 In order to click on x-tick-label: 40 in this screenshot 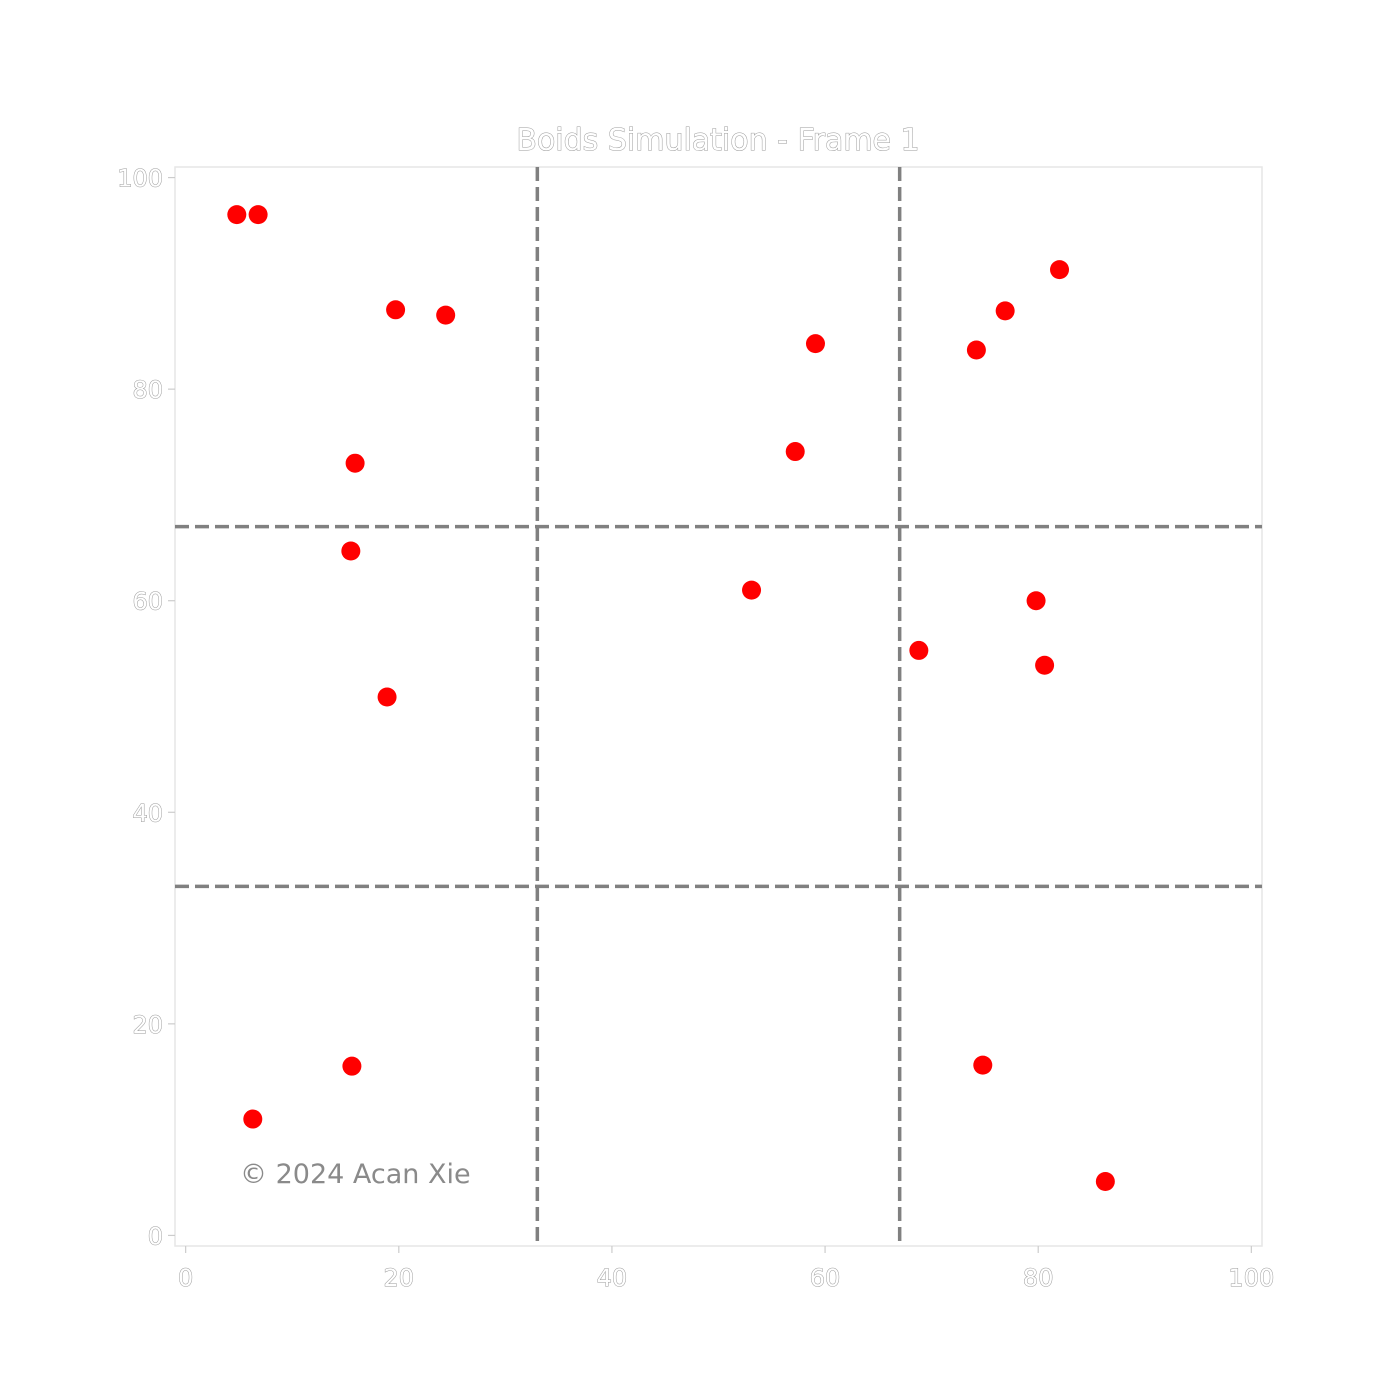, I will do `click(612, 1278)`.